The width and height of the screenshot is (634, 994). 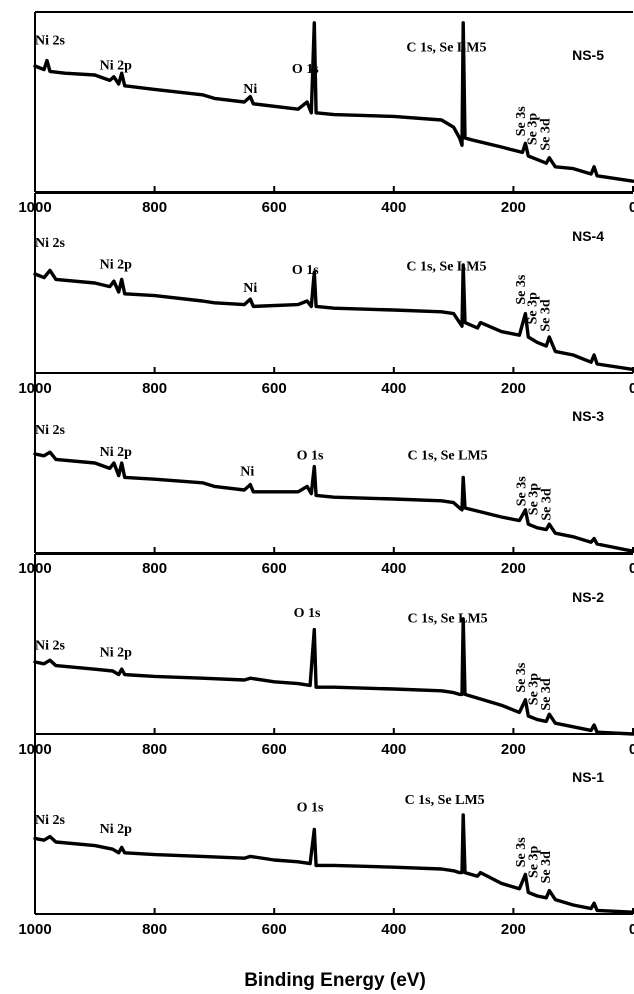 What do you see at coordinates (34, 929) in the screenshot?
I see `x-tick-label: 1000` at bounding box center [34, 929].